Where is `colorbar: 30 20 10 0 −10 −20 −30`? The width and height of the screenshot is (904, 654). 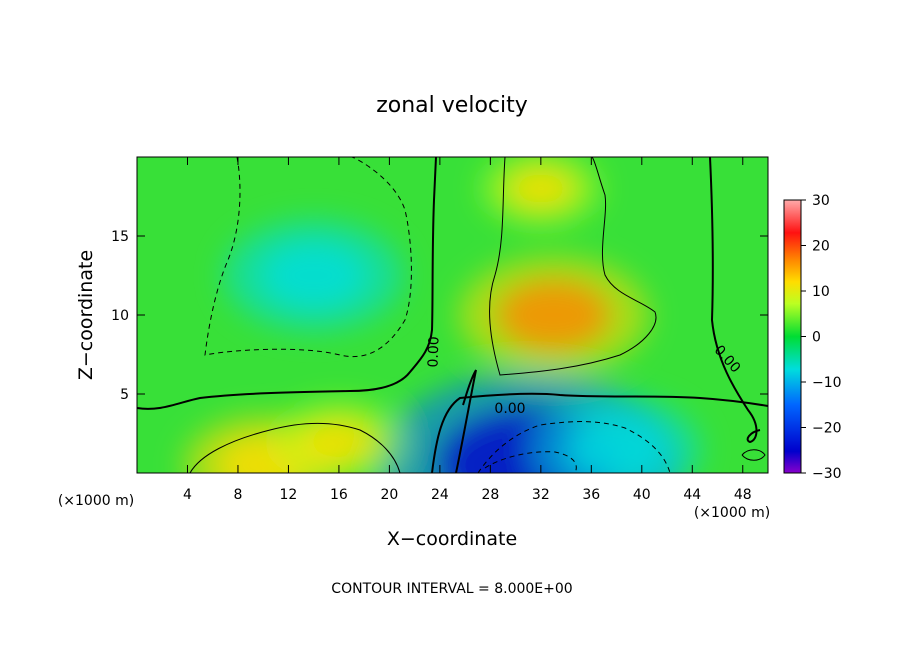 colorbar: 30 20 10 0 −10 −20 −30 is located at coordinates (812, 337).